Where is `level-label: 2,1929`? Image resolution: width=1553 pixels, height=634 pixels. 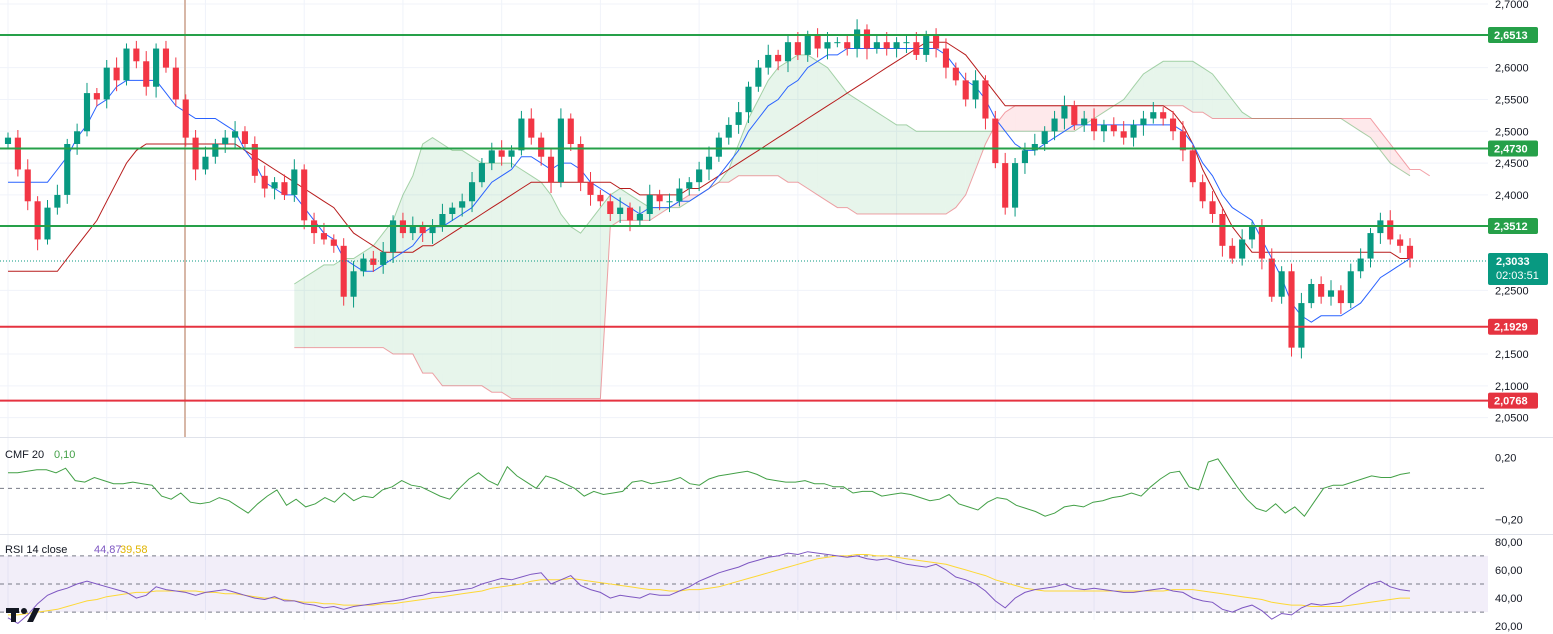
level-label: 2,1929 is located at coordinates (1511, 328).